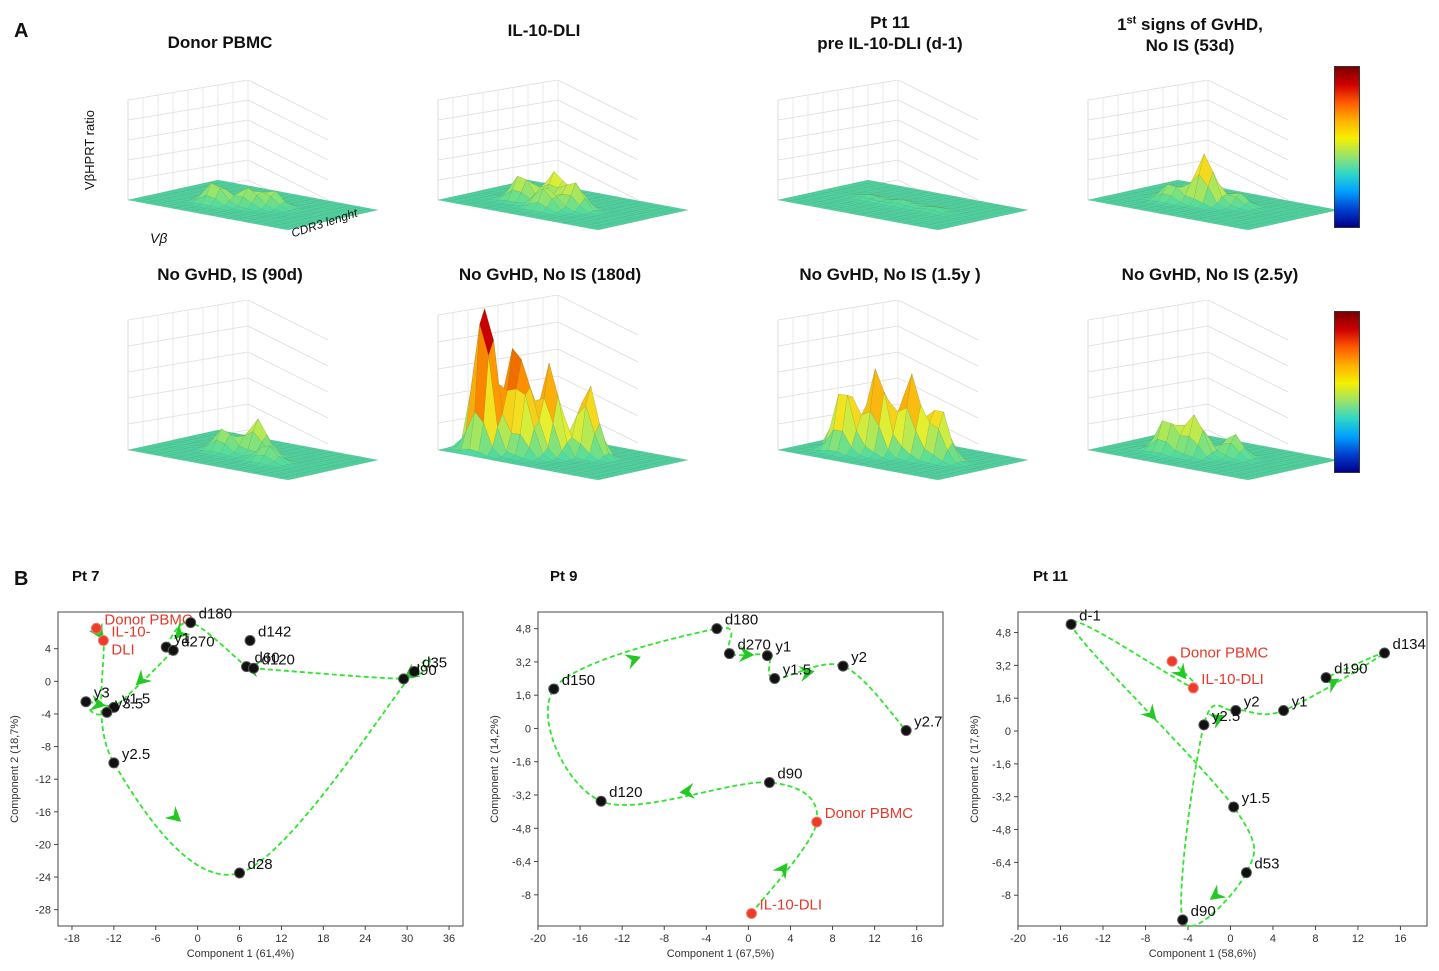  Describe the element at coordinates (521, 763) in the screenshot. I see `y-tick-label: -1,6` at that location.